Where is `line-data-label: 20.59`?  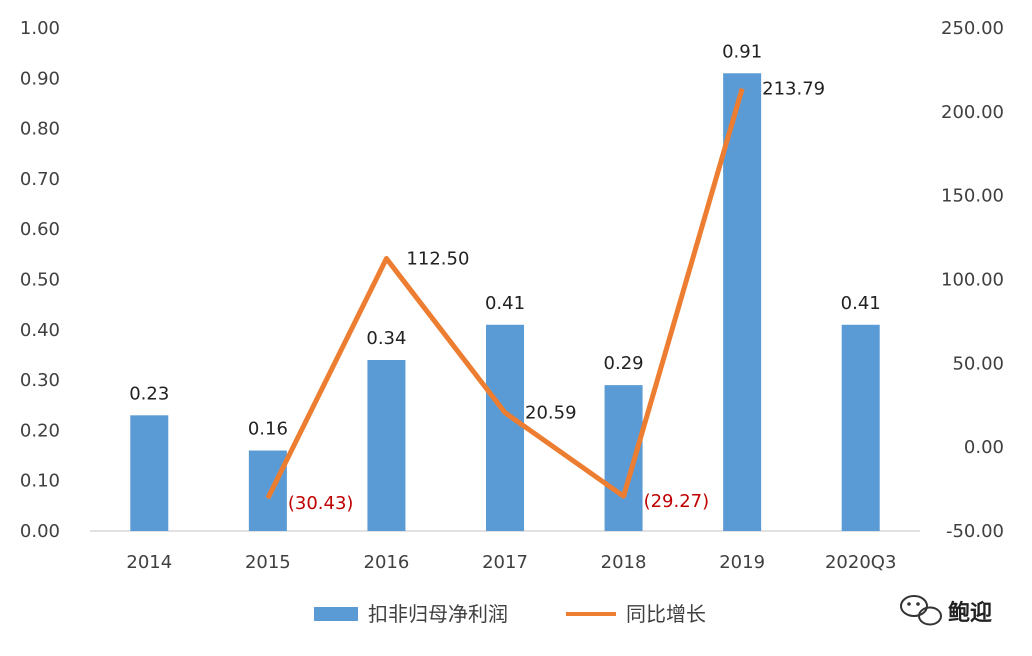 line-data-label: 20.59 is located at coordinates (551, 413).